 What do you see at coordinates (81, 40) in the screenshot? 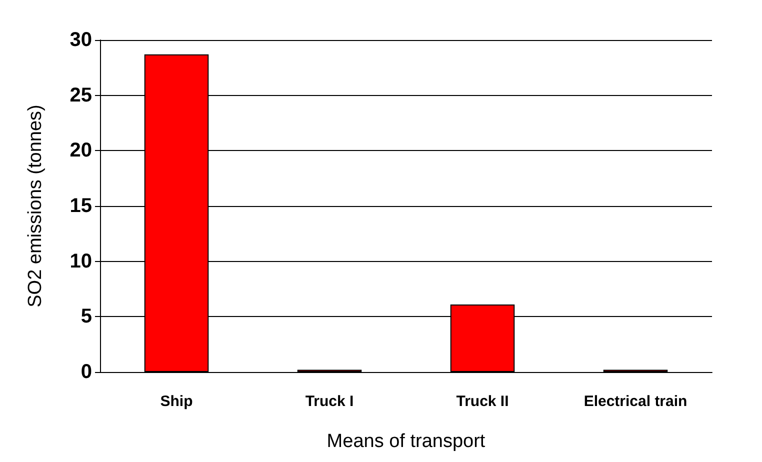
I see `y-tick-label: 30` at bounding box center [81, 40].